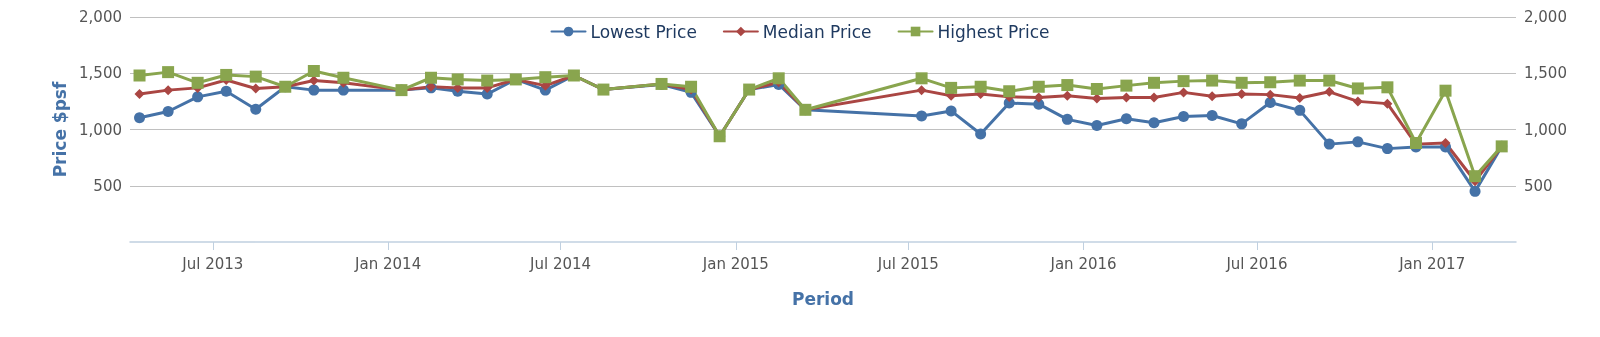 Image resolution: width=1600 pixels, height=337 pixels. I want to click on y-tick-label: 1,000, so click(100, 129).